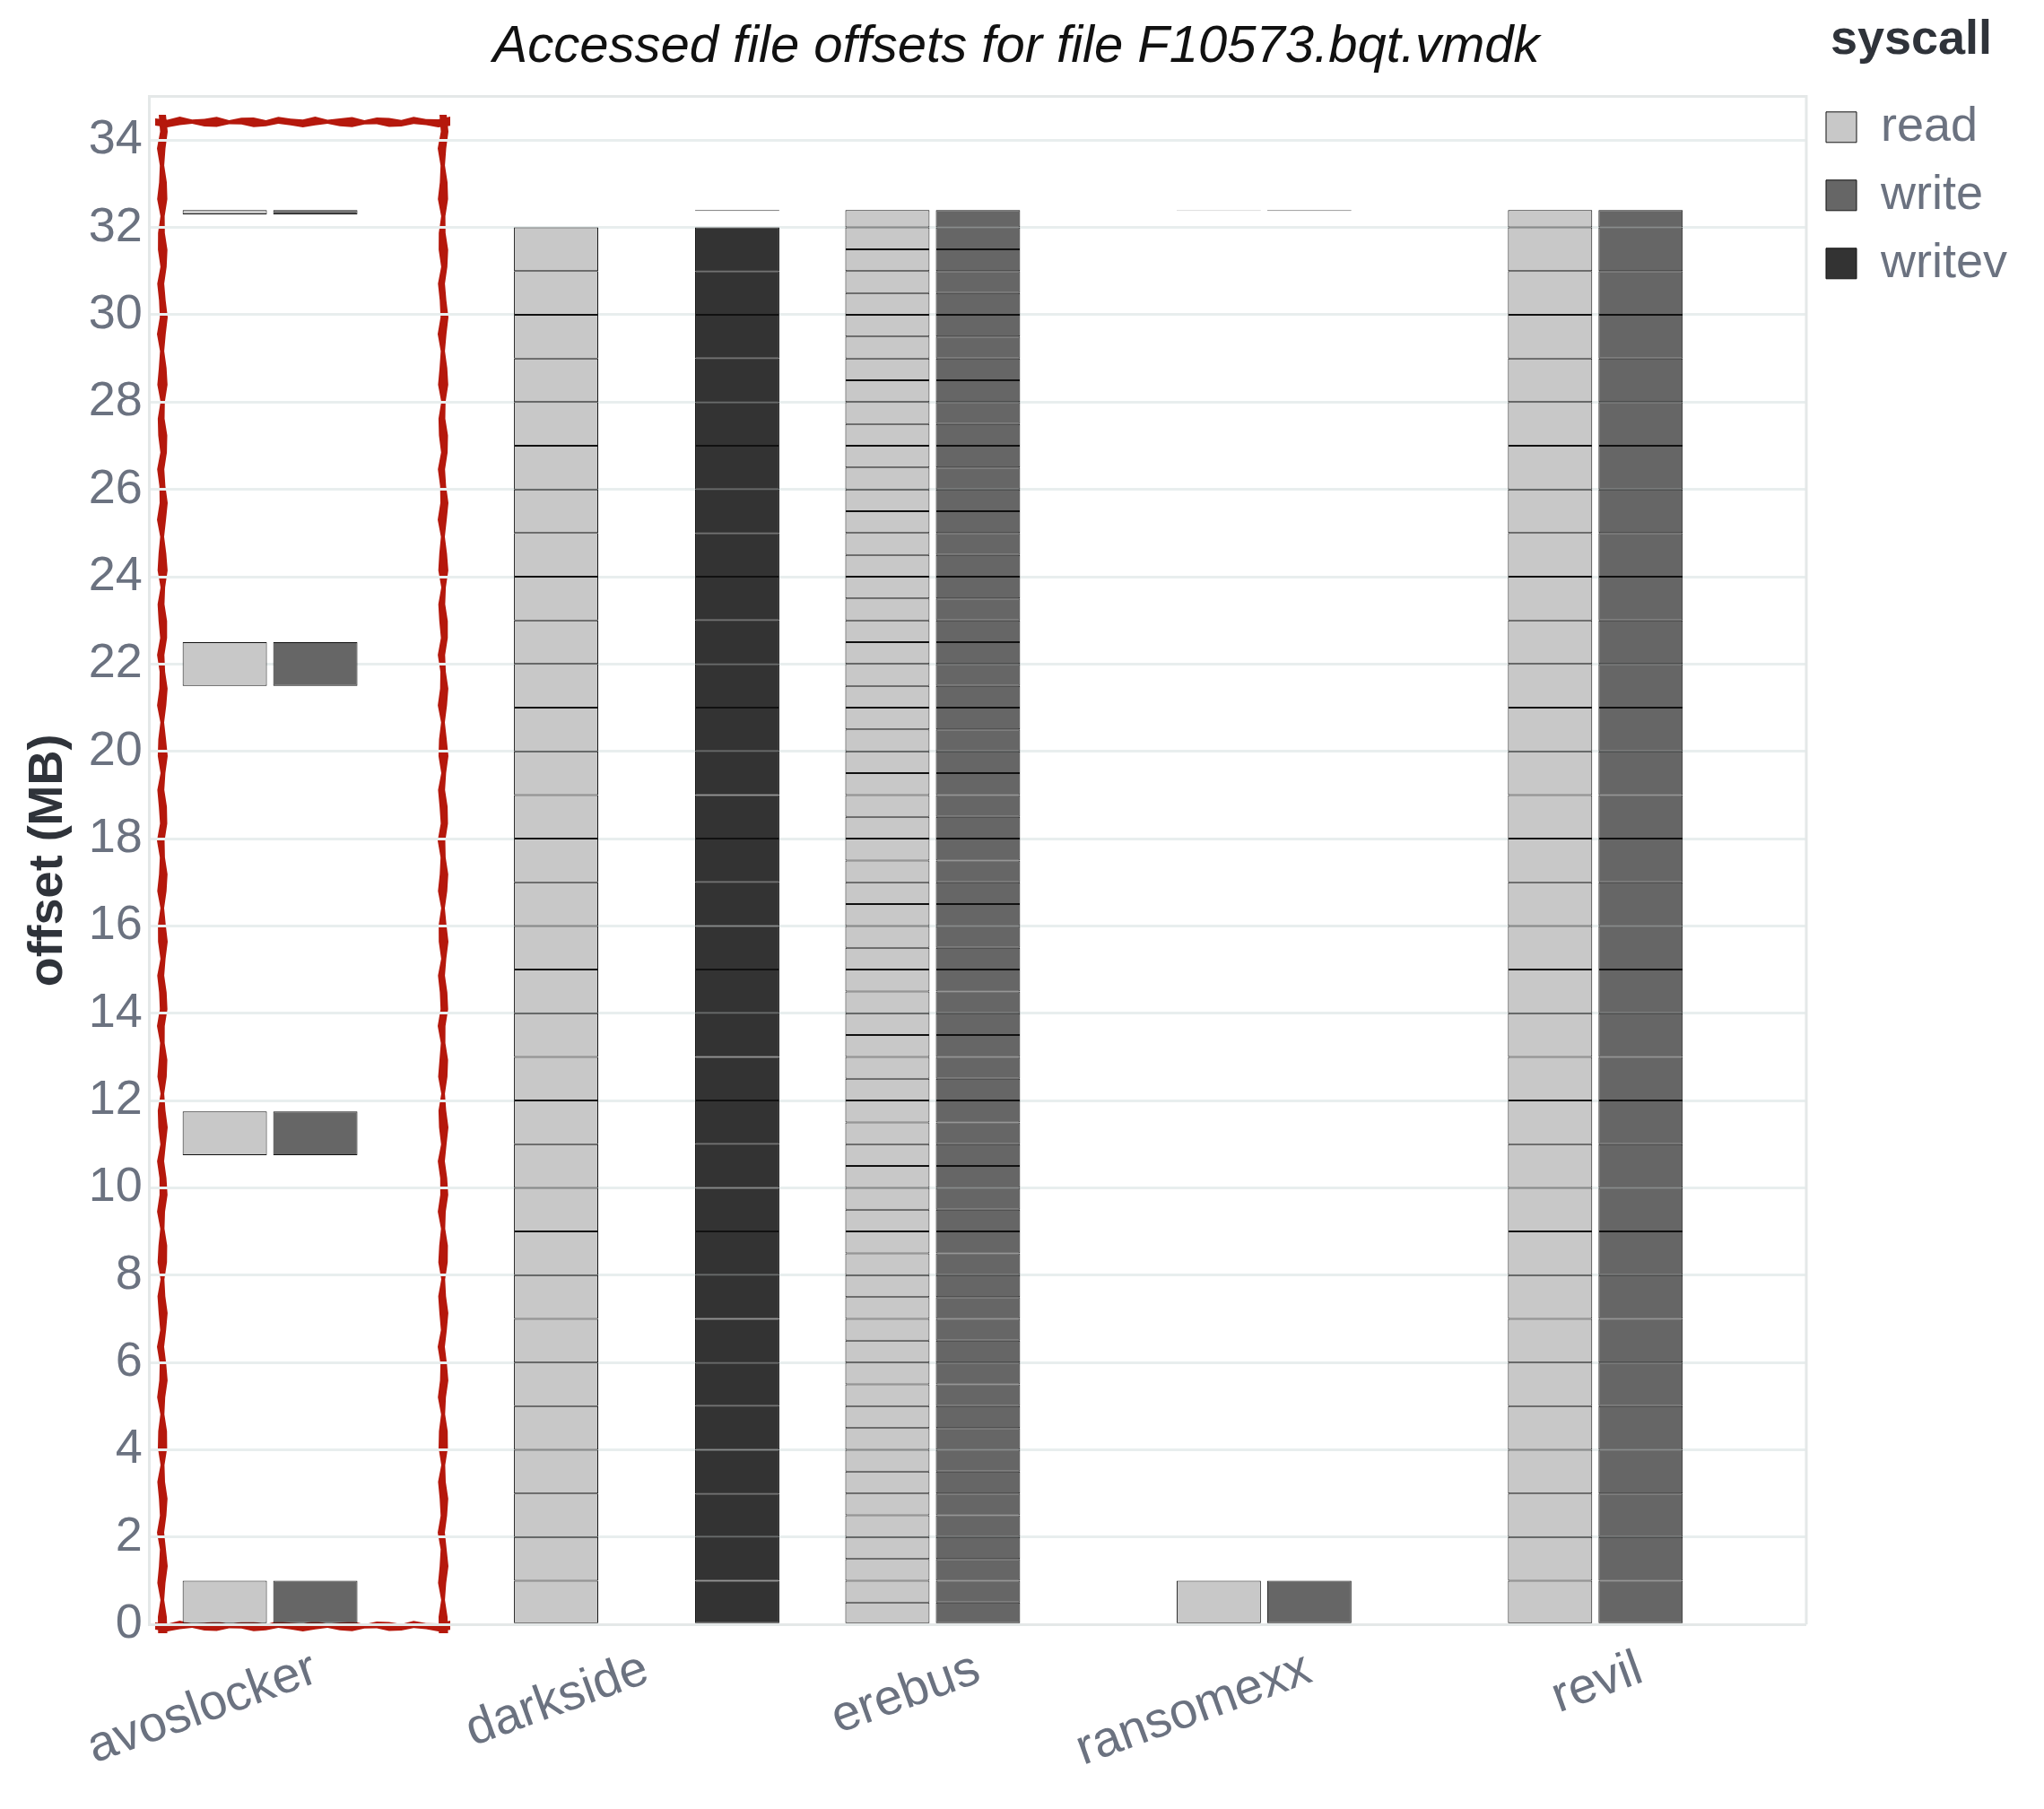 The width and height of the screenshot is (2044, 1809). I want to click on y-tick-label: 18, so click(116, 834).